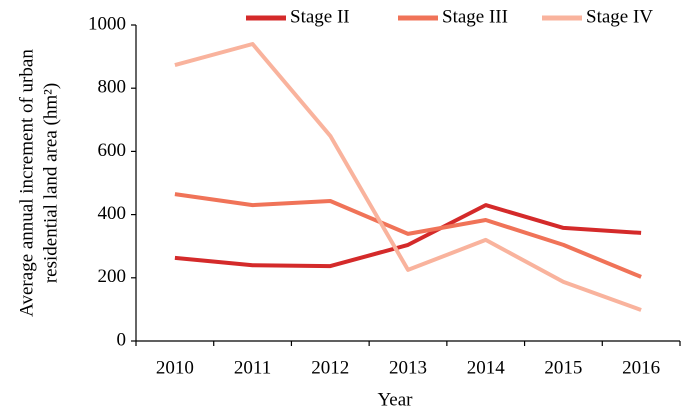 The height and width of the screenshot is (413, 681). I want to click on x-tick-label: 2016, so click(641, 367).